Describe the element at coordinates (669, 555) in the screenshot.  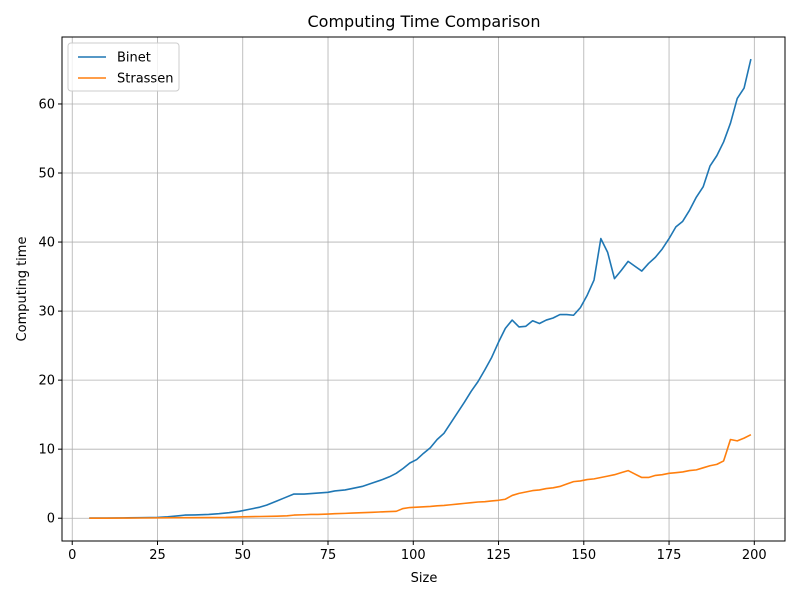
I see `x-tick-label: 175` at that location.